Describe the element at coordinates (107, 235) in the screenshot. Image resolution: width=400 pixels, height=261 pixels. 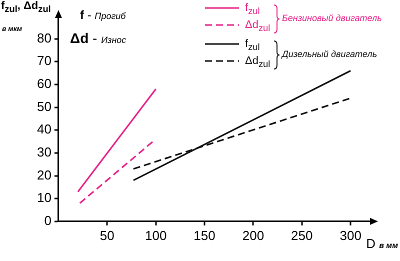
I see `x-tick-label: 50` at that location.